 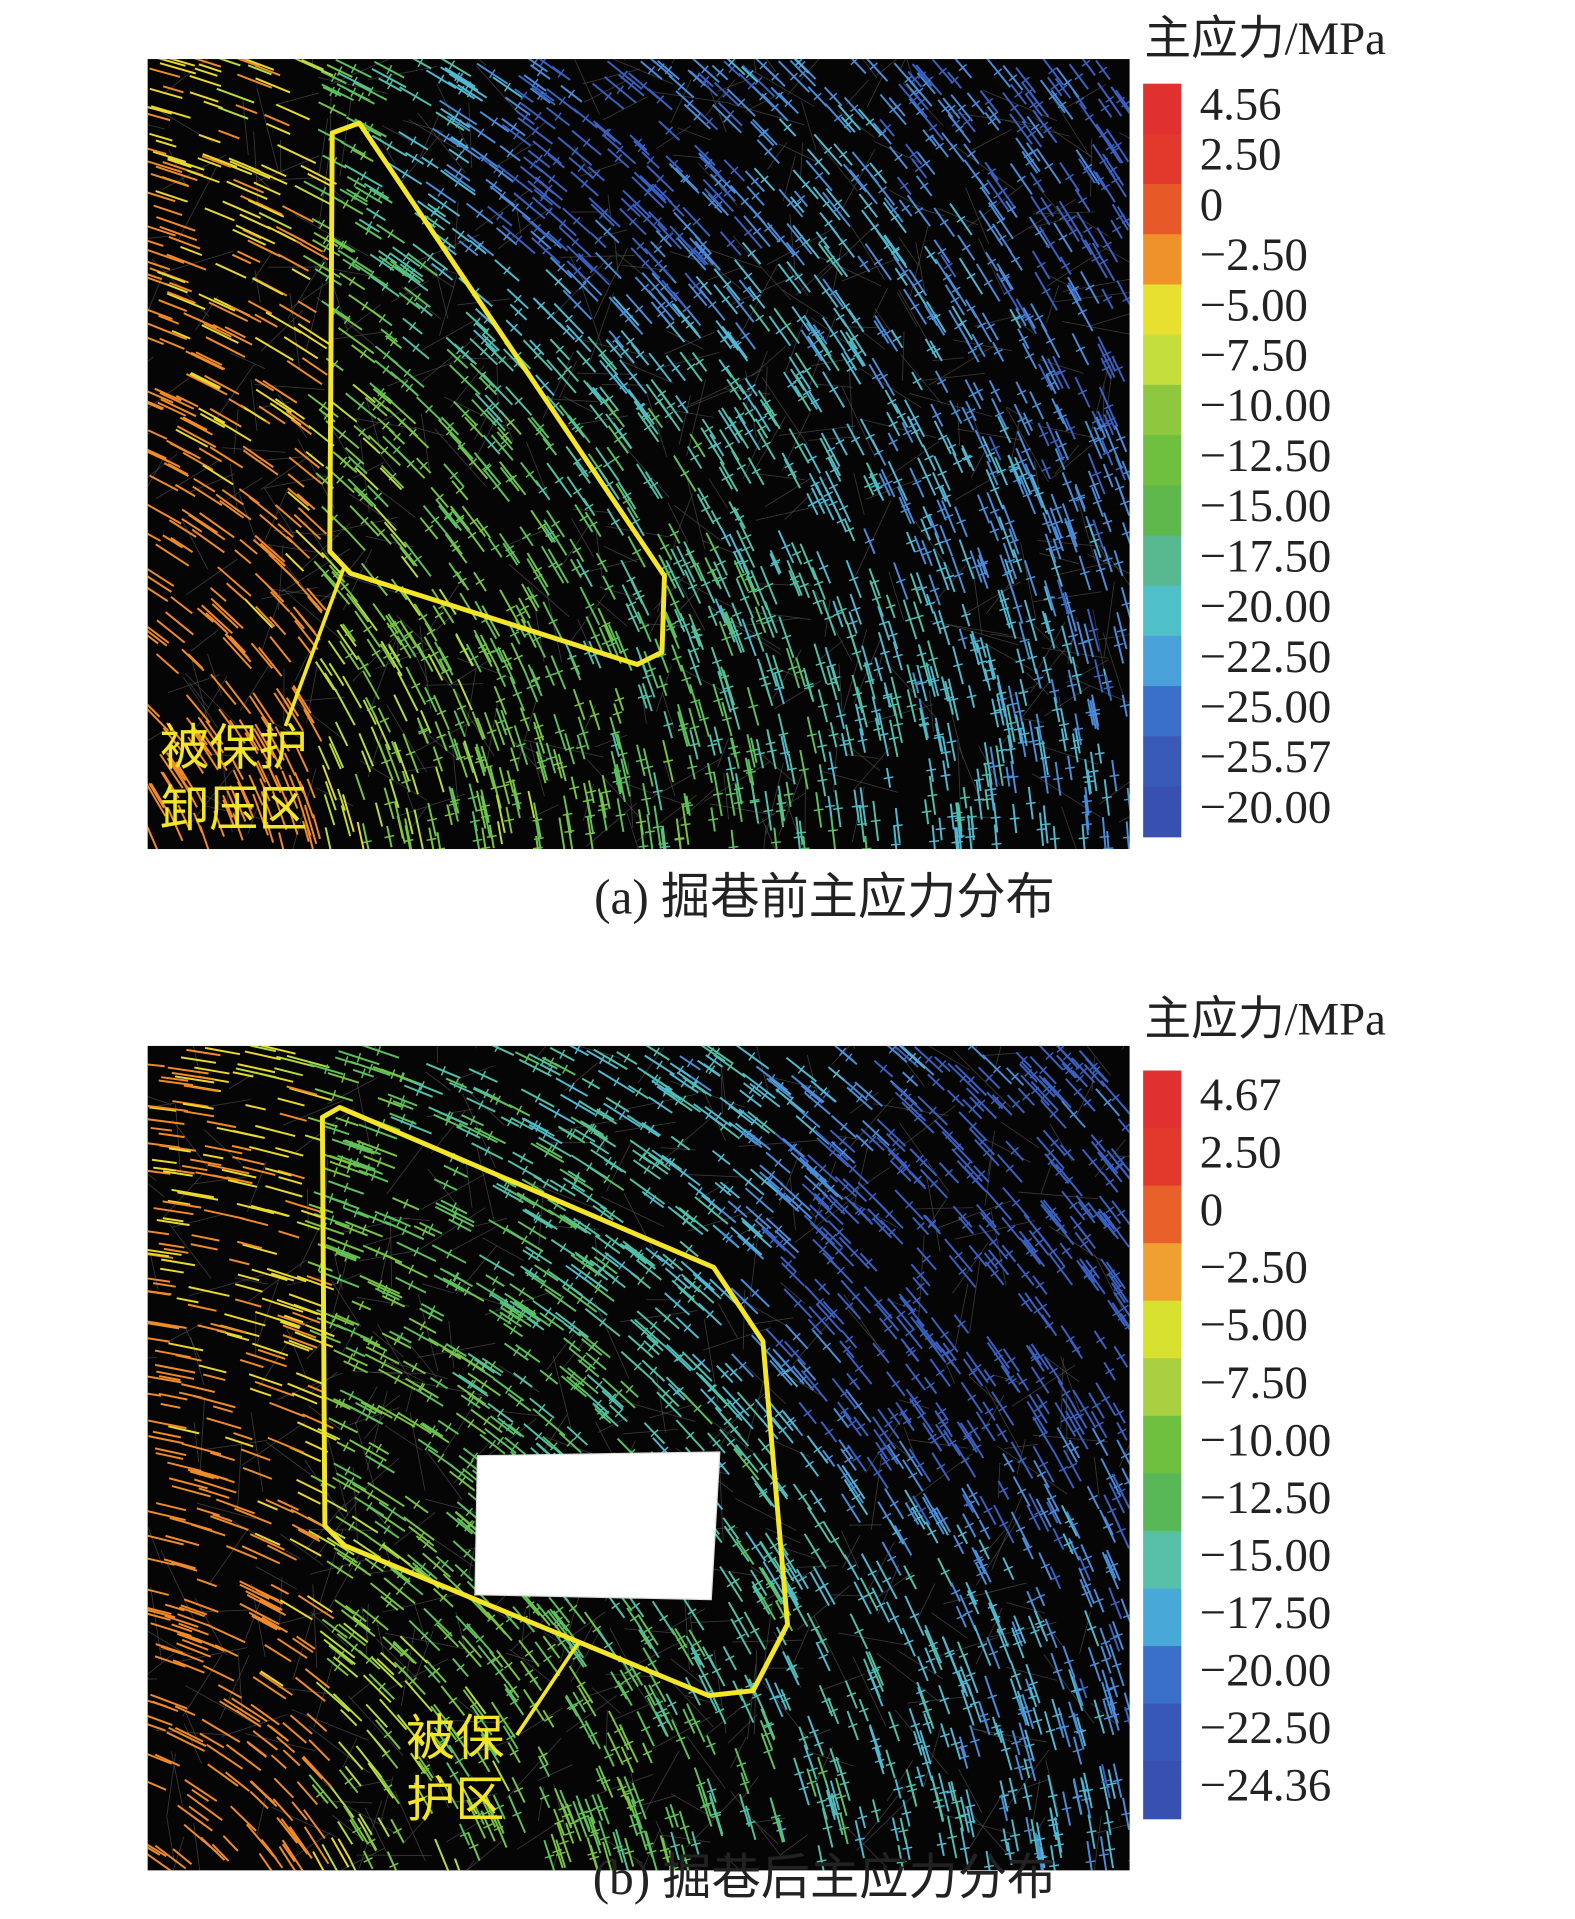 What do you see at coordinates (1266, 506) in the screenshot?
I see `colorbar-label: −15.00` at bounding box center [1266, 506].